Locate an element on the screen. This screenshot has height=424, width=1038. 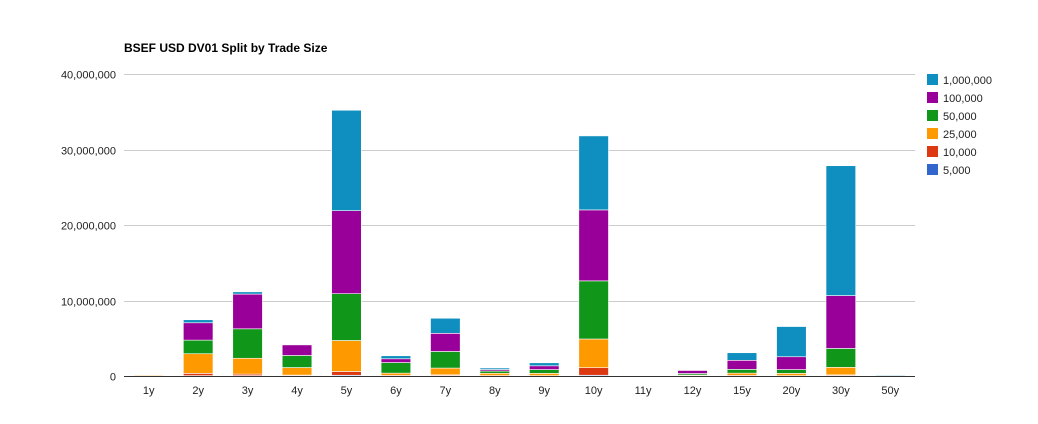
x-tick-label: 2y is located at coordinates (198, 391).